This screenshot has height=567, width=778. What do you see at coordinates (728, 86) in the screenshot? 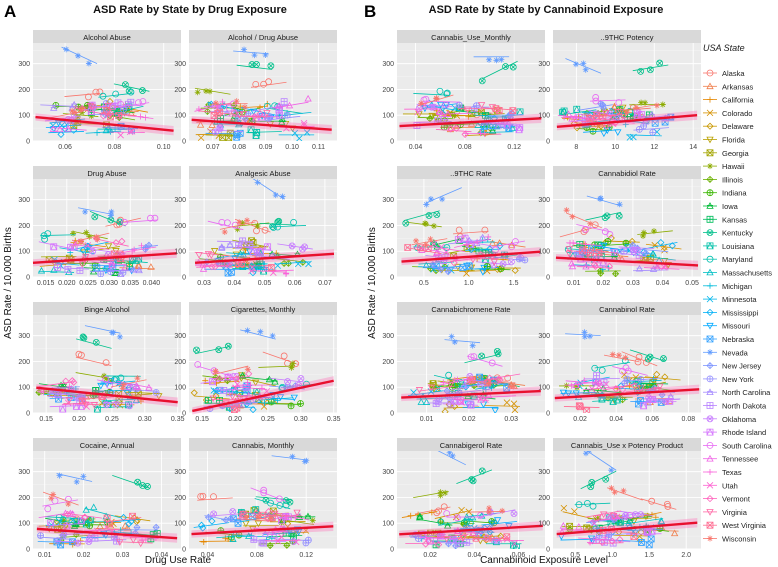
I see `legend-item-arkansas: Arkansas` at bounding box center [728, 86].